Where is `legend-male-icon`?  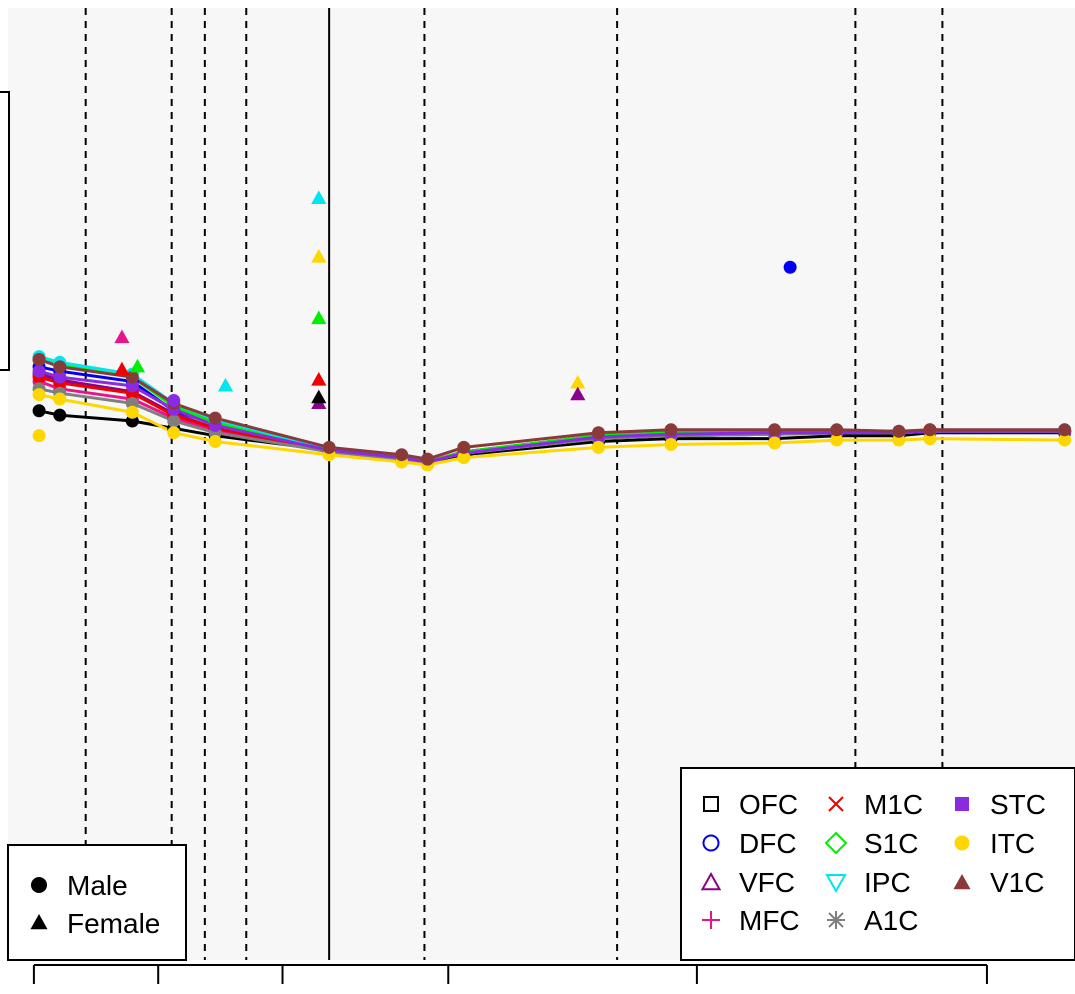
legend-male-icon is located at coordinates (39, 885).